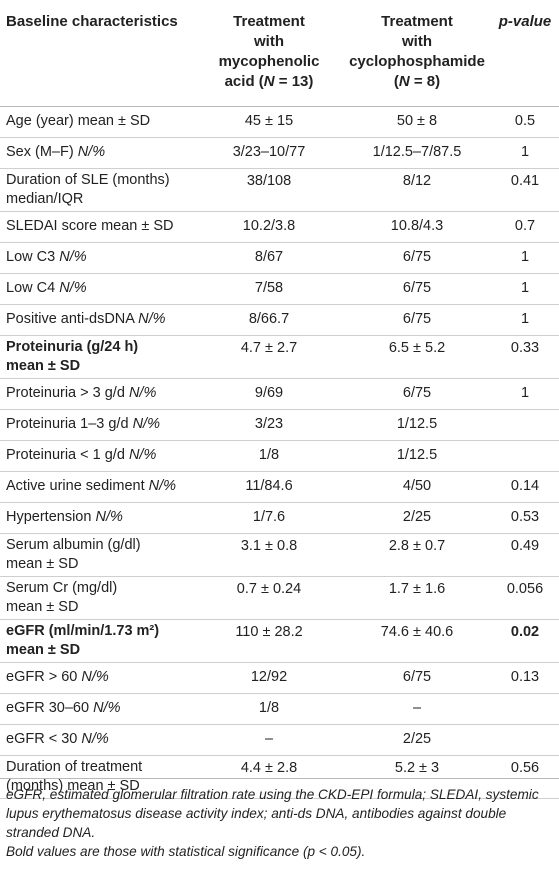 The image size is (559, 871). I want to click on cyclophosphamide-value: 2.8 ± 0.7, so click(417, 555).